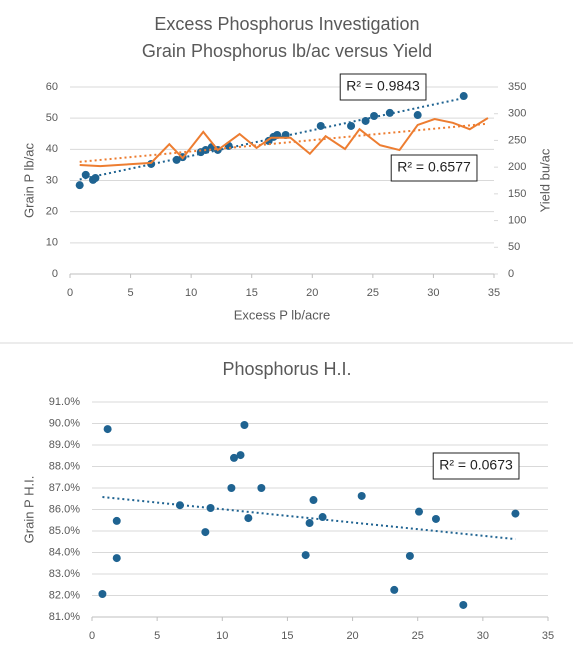 The image size is (573, 655). What do you see at coordinates (52, 87) in the screenshot?
I see `y-tick-label: 60` at bounding box center [52, 87].